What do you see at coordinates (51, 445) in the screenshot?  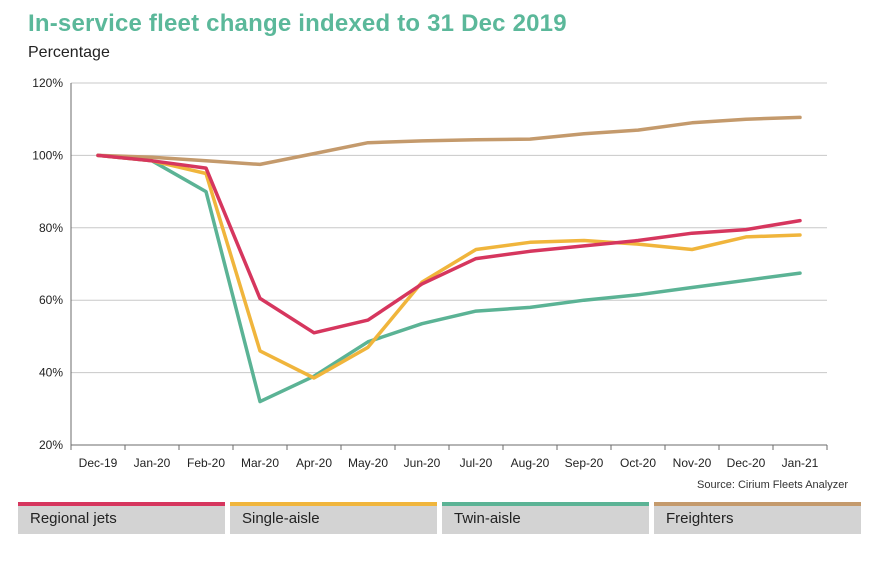 I see `y-tick-label: 20%` at bounding box center [51, 445].